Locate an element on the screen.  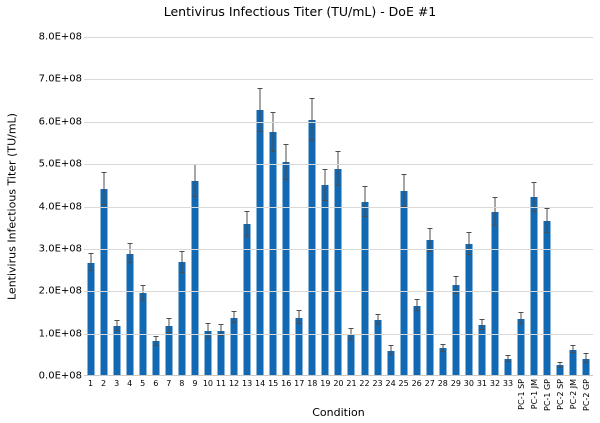
bar-PC-1 GP is located at coordinates (547, 298).